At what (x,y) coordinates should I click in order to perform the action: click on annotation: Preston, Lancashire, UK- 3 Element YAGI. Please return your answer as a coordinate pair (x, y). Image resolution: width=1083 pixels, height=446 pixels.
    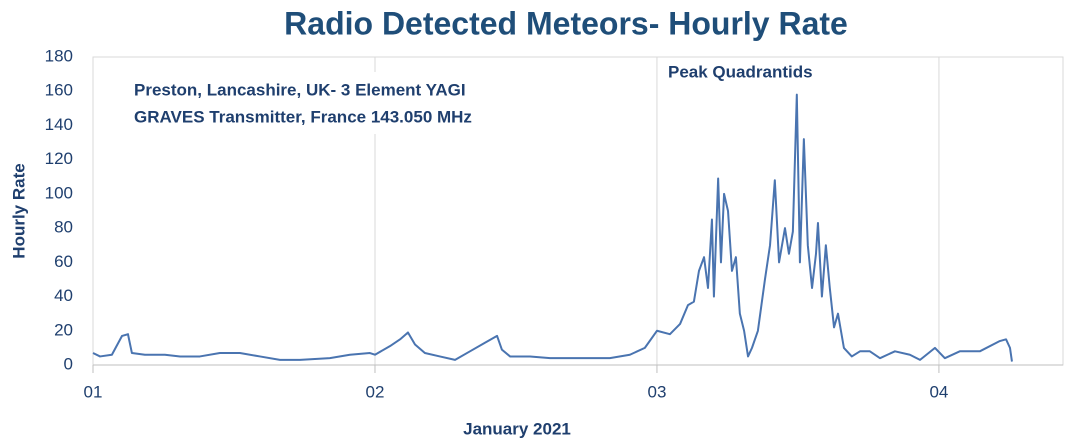
    Looking at the image, I should click on (300, 89).